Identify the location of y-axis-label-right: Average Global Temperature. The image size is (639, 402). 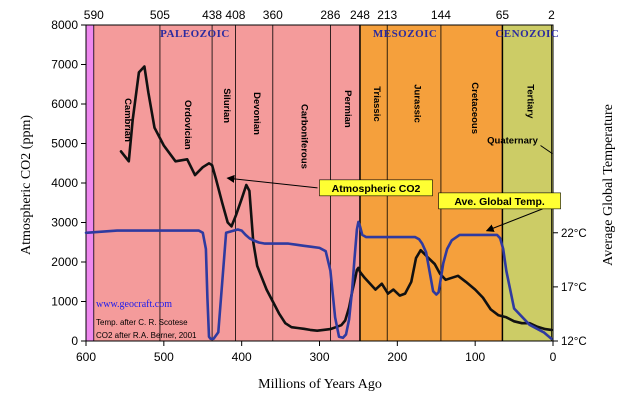
(608, 185).